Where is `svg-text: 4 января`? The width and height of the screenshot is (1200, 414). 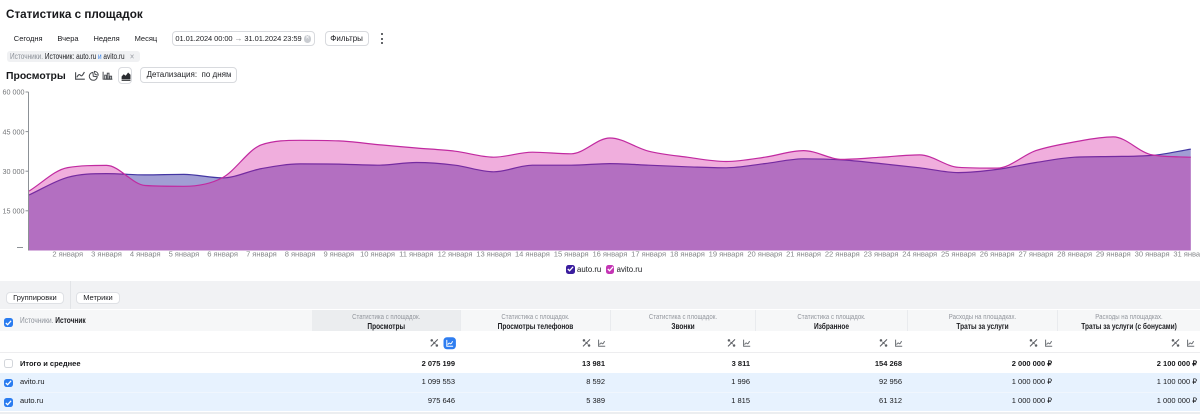
svg-text: 4 января is located at coordinates (145, 253).